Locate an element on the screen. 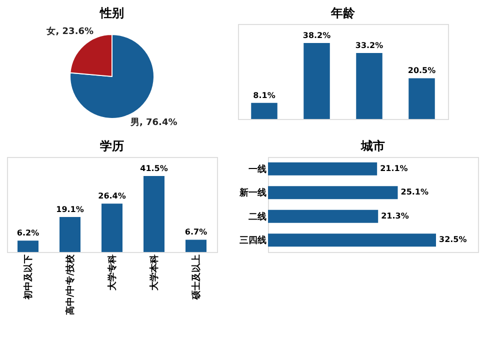  pie-slice is located at coordinates (112, 76).